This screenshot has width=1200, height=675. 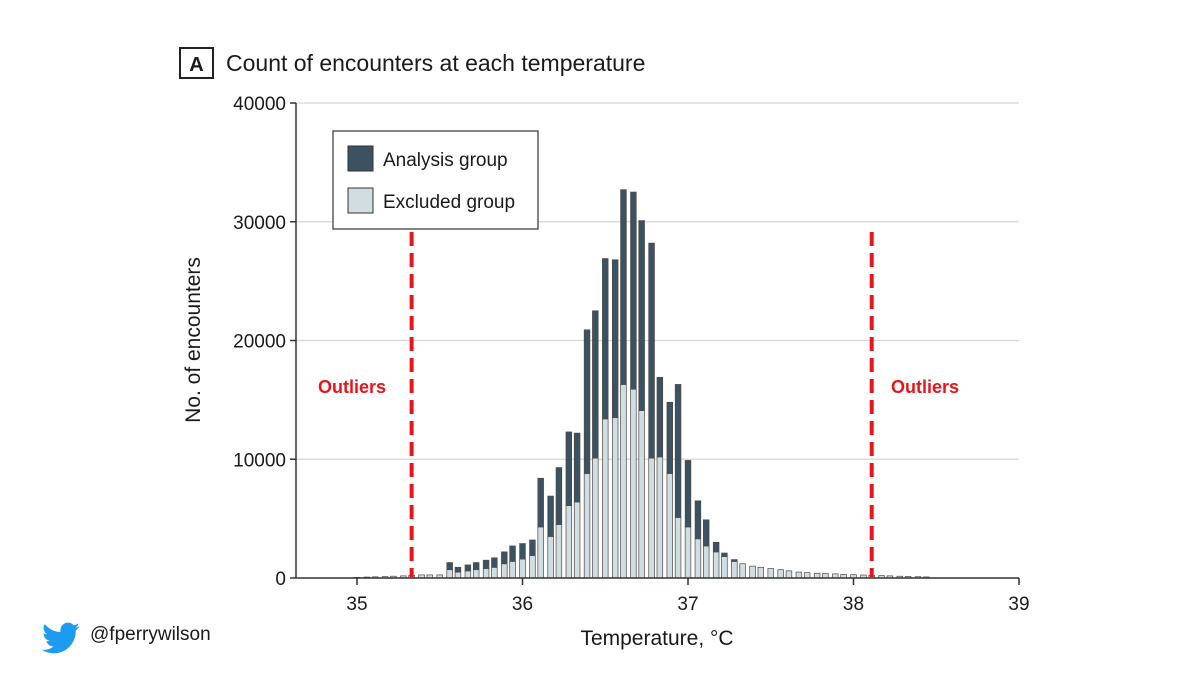 What do you see at coordinates (925, 387) in the screenshot?
I see `outliers-label-right: Outliers` at bounding box center [925, 387].